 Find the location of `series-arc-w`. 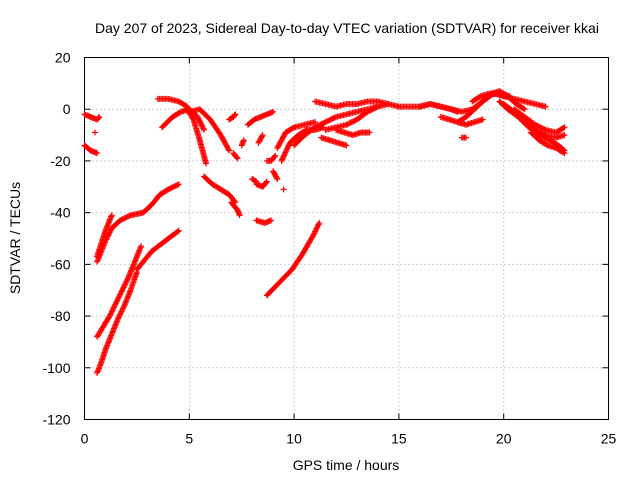

series-arc-w is located at coordinates (271, 158).